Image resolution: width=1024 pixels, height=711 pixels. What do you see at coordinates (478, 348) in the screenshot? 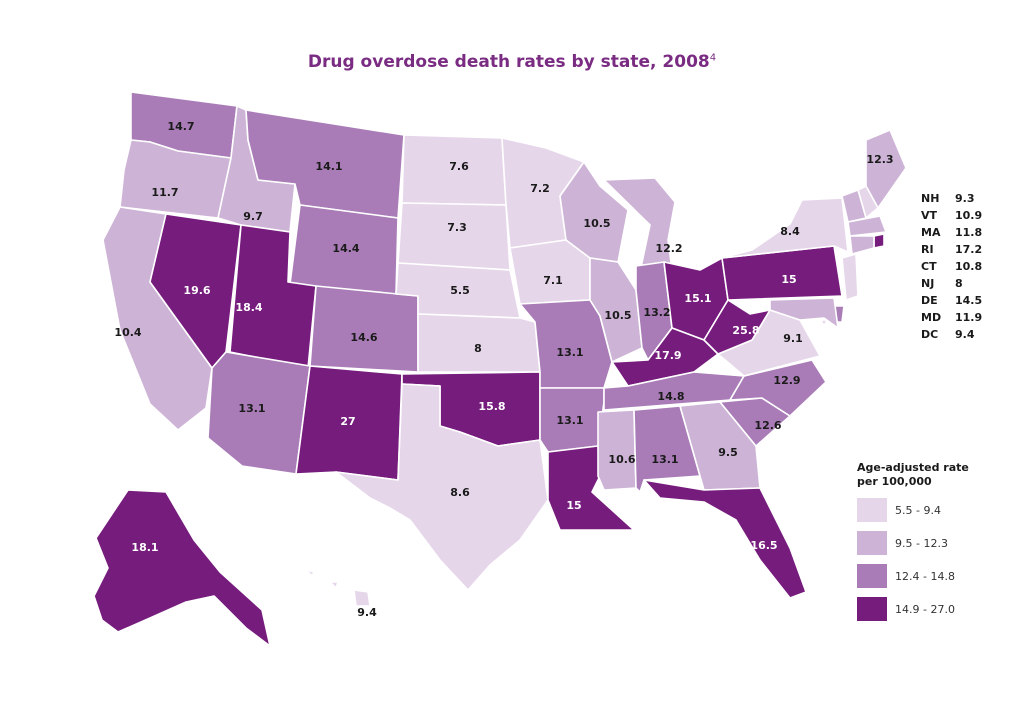
I see `state-label-ks: 8` at bounding box center [478, 348].